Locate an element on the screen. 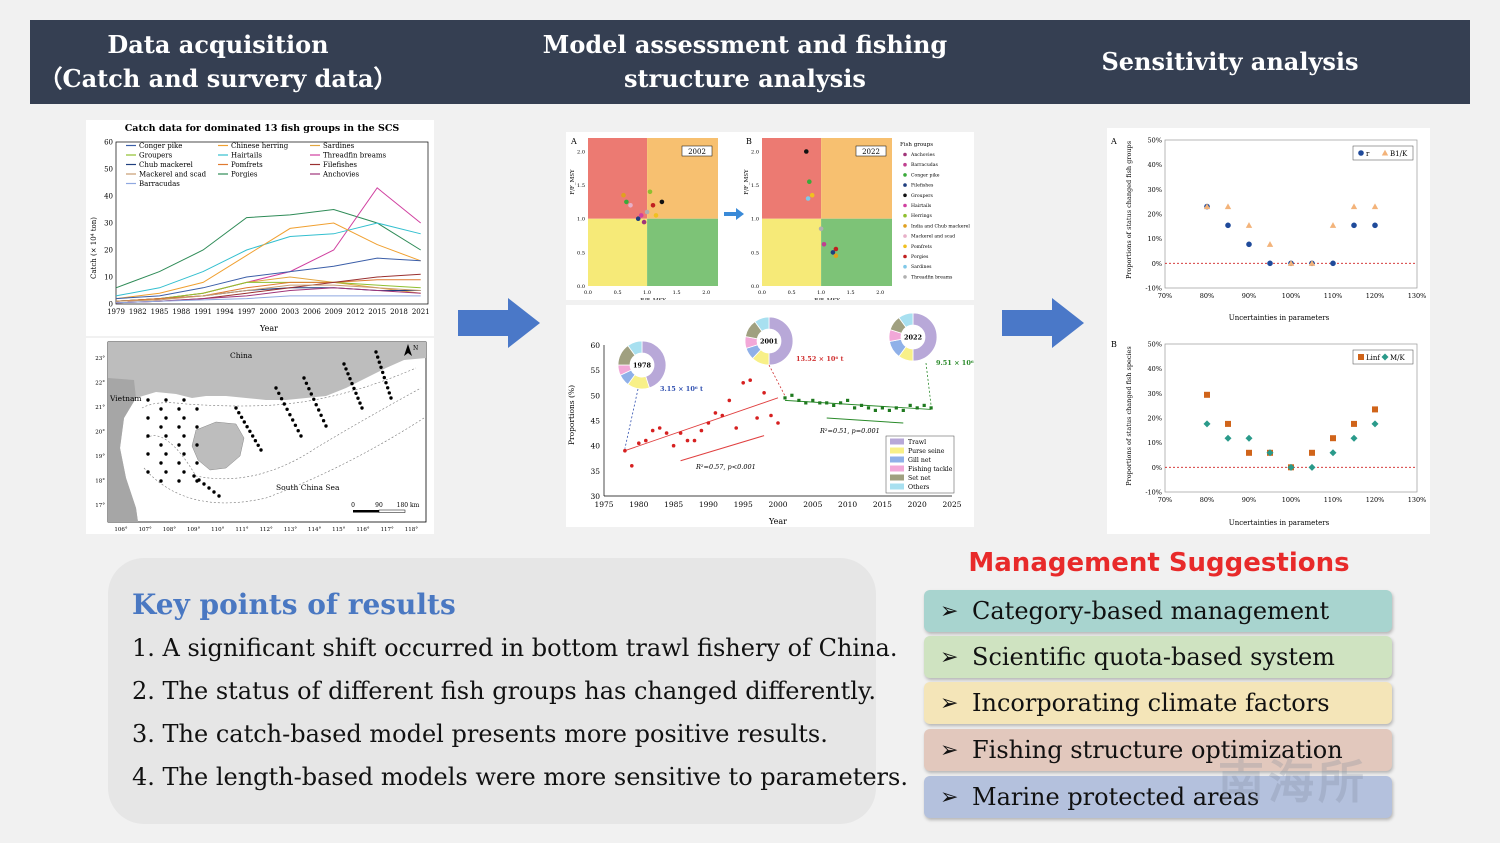 This screenshot has height=843, width=1500. sens-xtick-label: 130% is located at coordinates (1417, 500).